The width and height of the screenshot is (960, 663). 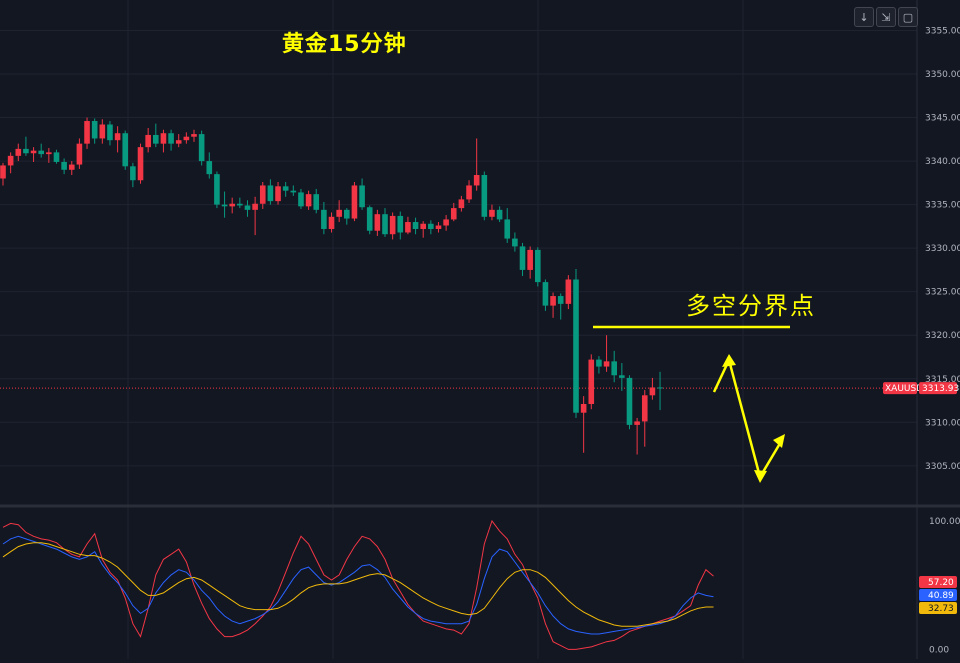 I want to click on chart-title: 黄金15分钟, so click(x=344, y=44).